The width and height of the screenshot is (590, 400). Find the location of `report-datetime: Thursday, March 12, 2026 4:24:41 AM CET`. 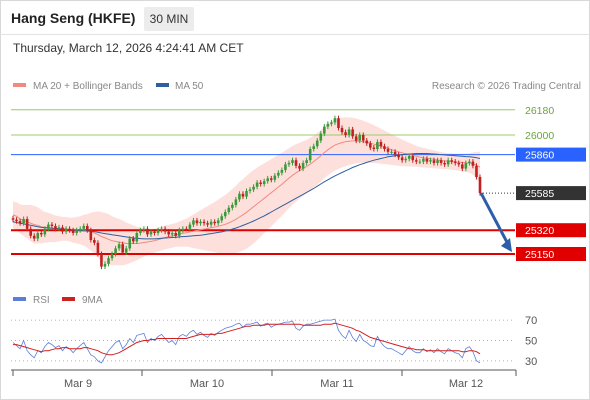

report-datetime: Thursday, March 12, 2026 4:24:41 AM CET is located at coordinates (128, 48).